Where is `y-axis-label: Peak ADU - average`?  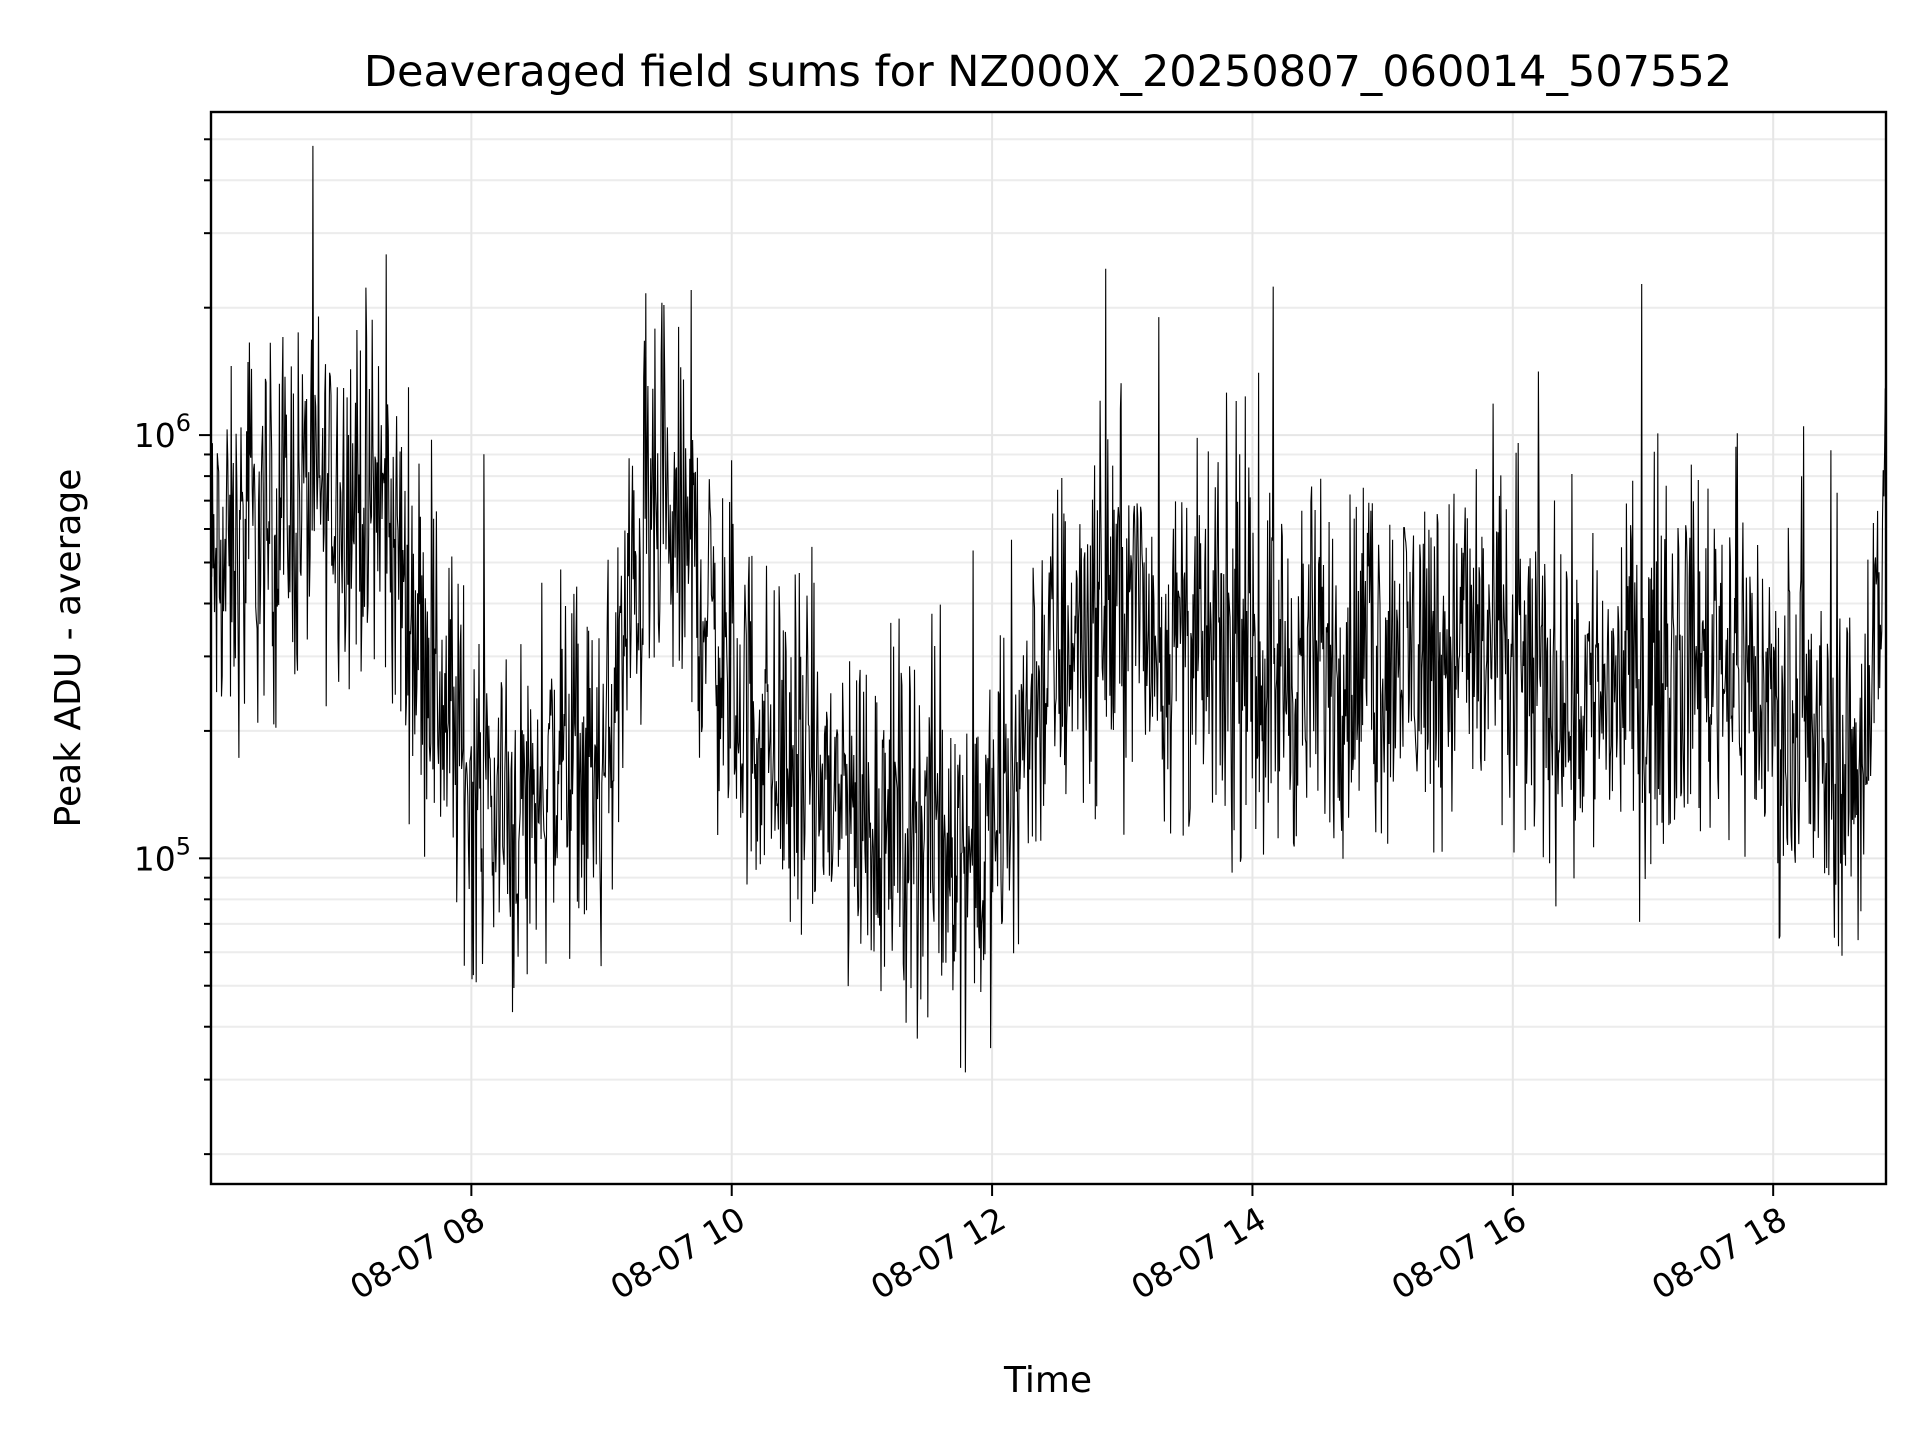
y-axis-label: Peak ADU - average is located at coordinates (68, 648).